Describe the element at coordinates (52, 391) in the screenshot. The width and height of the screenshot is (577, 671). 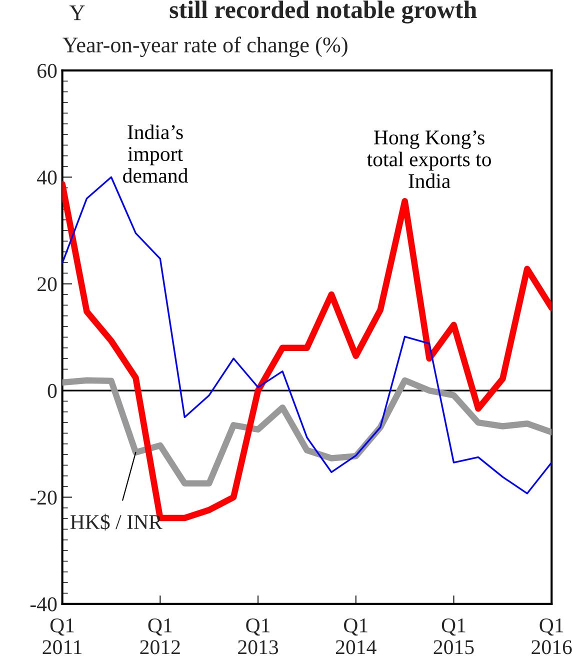
I see `y-tick-label: 0` at that location.